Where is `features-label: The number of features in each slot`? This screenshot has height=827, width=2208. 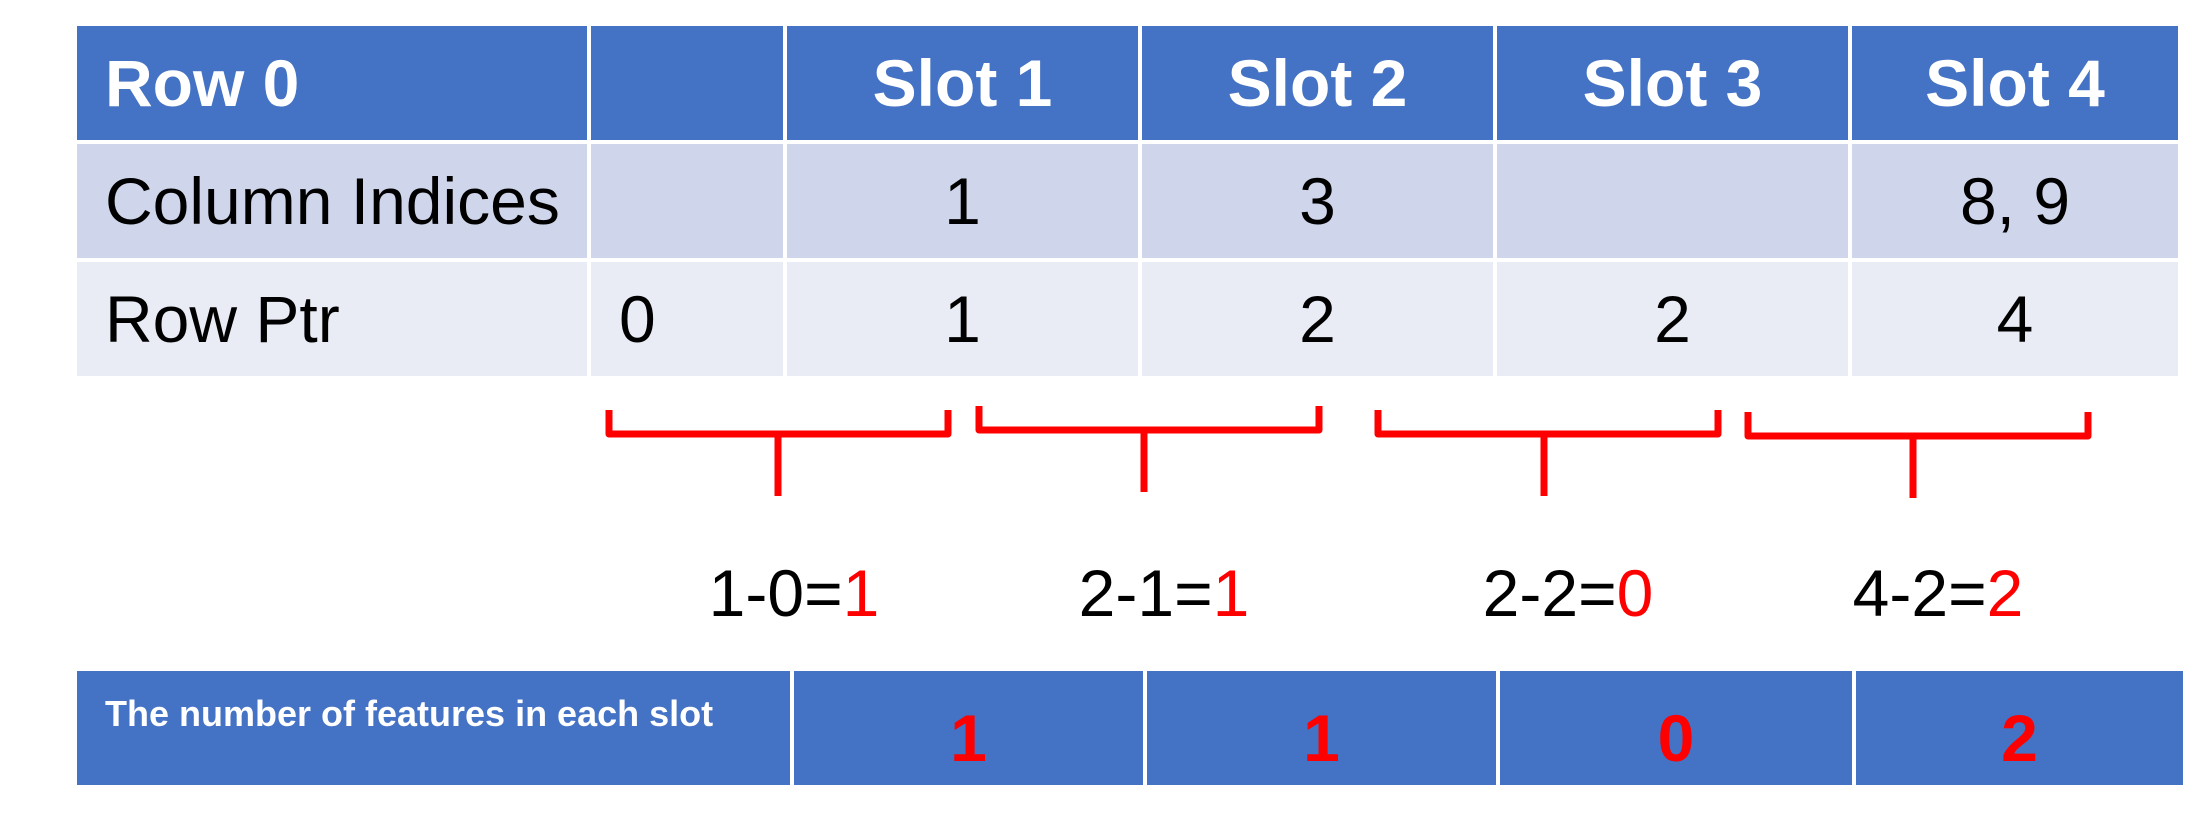 features-label: The number of features in each slot is located at coordinates (433, 728).